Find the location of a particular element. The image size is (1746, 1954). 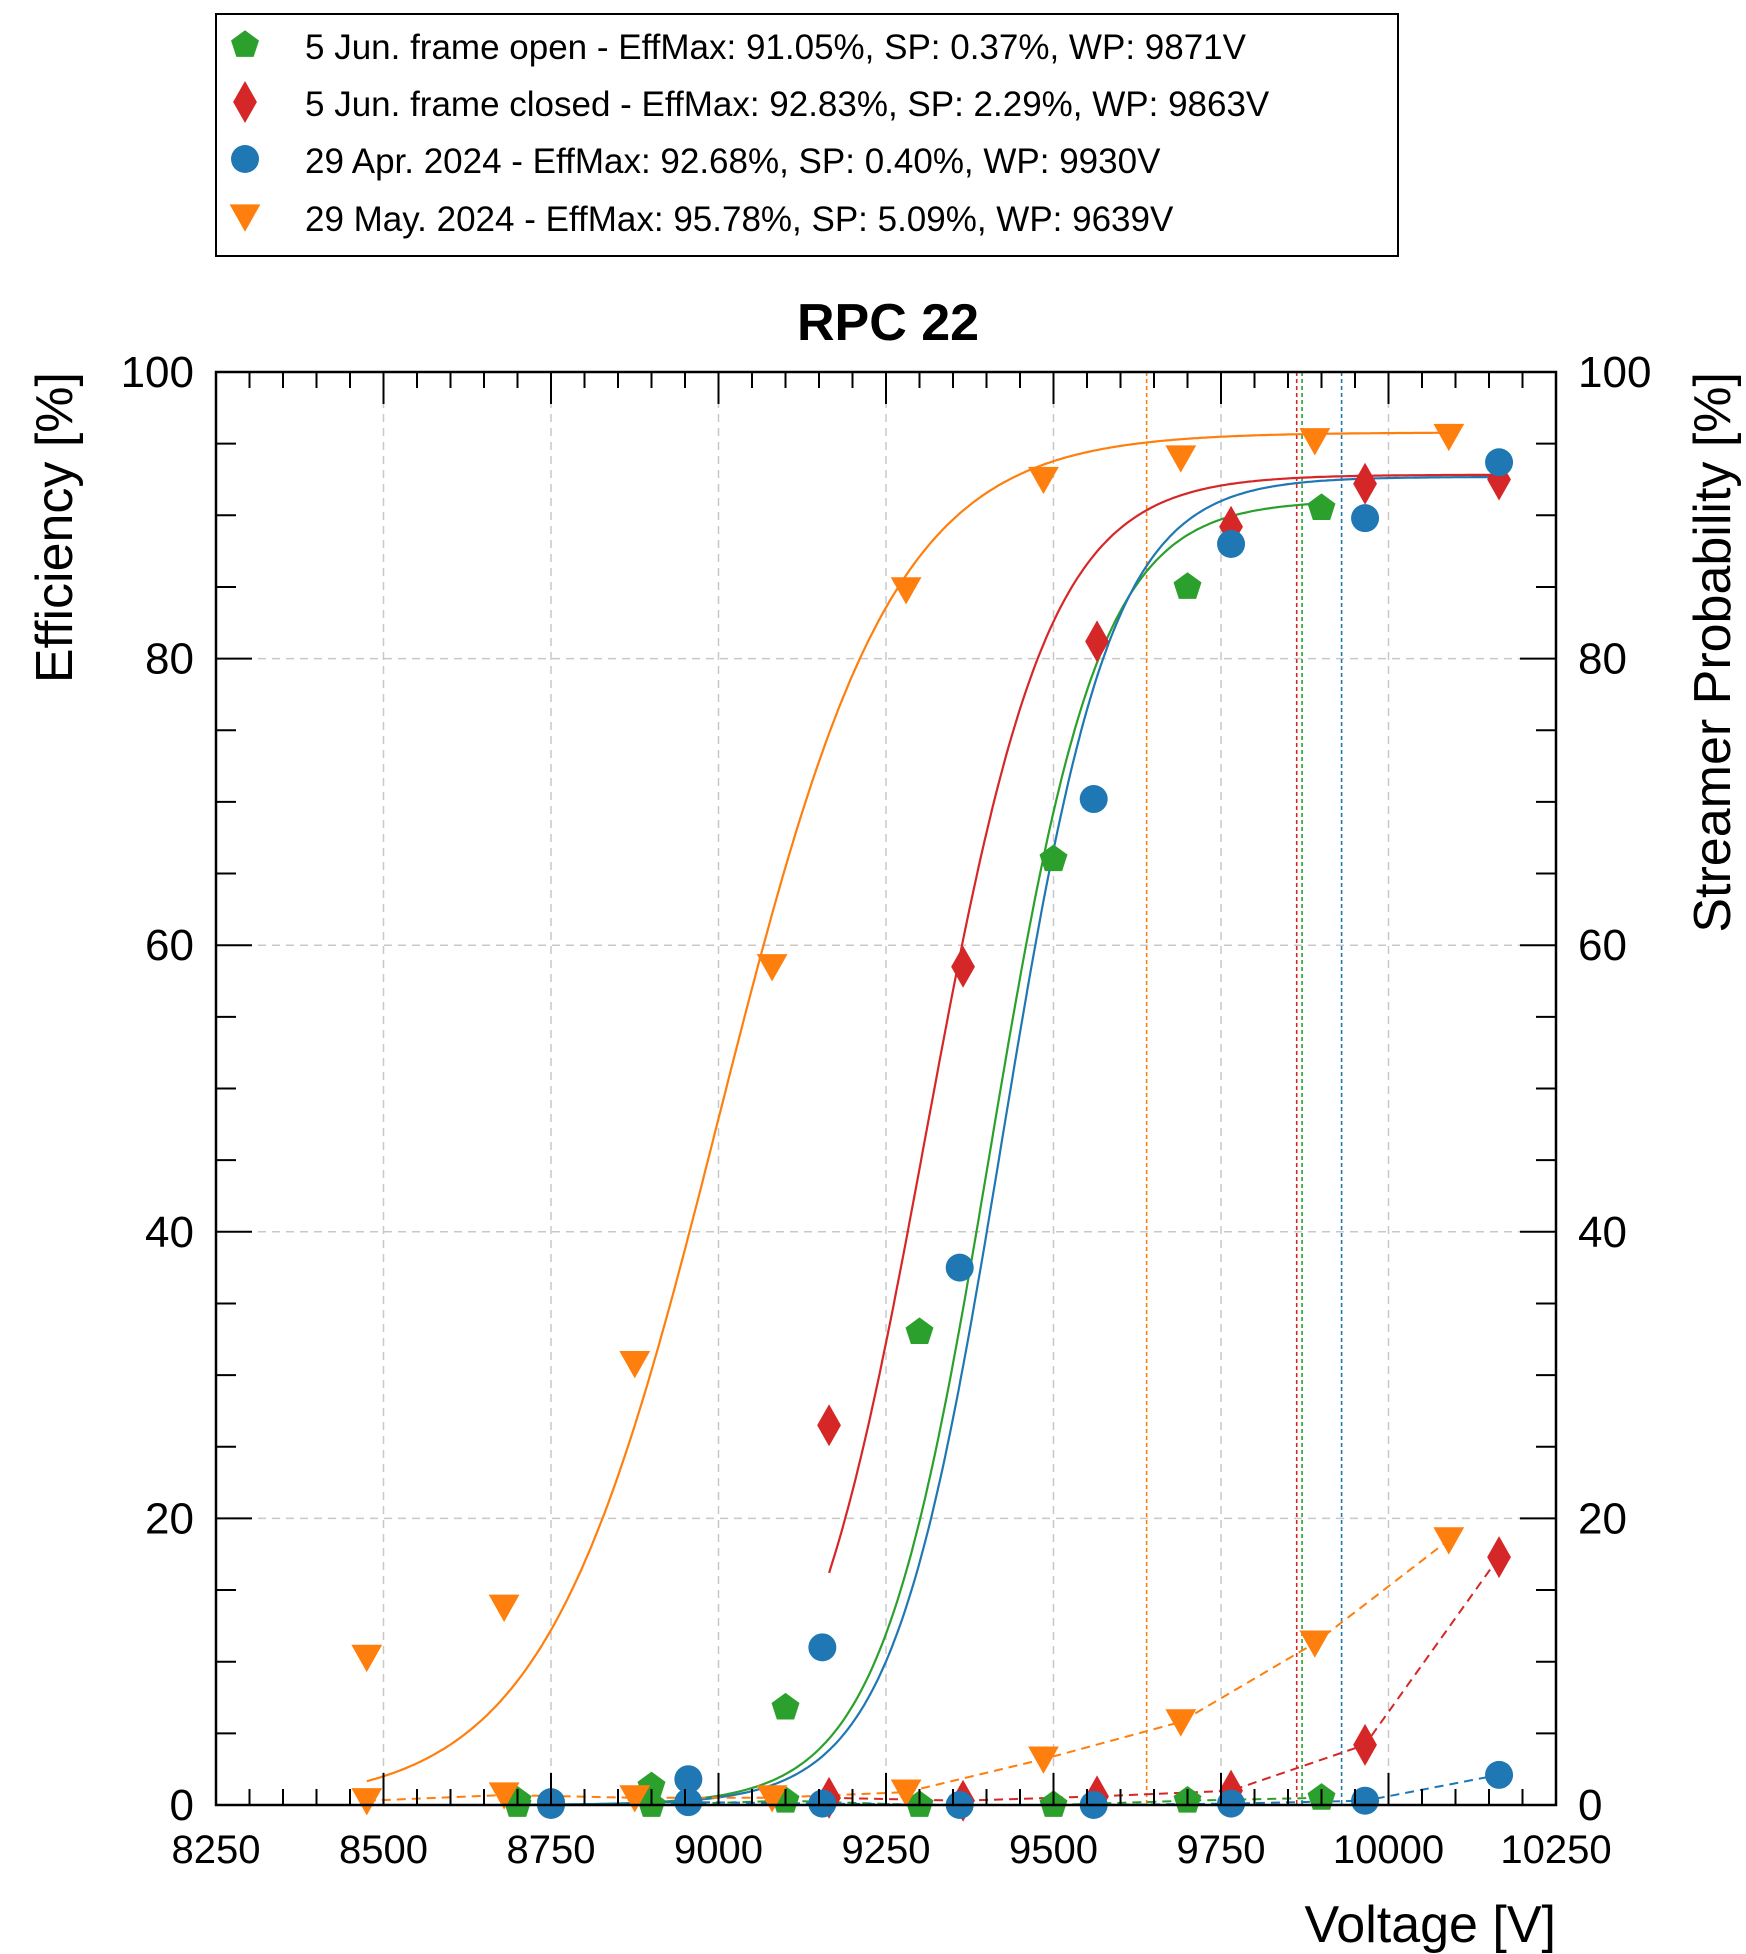

y-tick-label: 60 is located at coordinates (169, 945).